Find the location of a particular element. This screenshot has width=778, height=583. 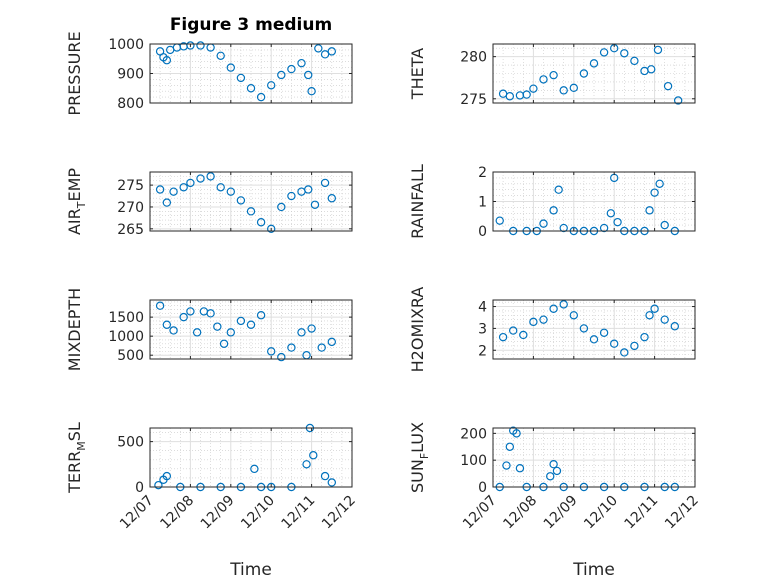

subplot-theta: 275 280 THETA is located at coordinates (552, 75).